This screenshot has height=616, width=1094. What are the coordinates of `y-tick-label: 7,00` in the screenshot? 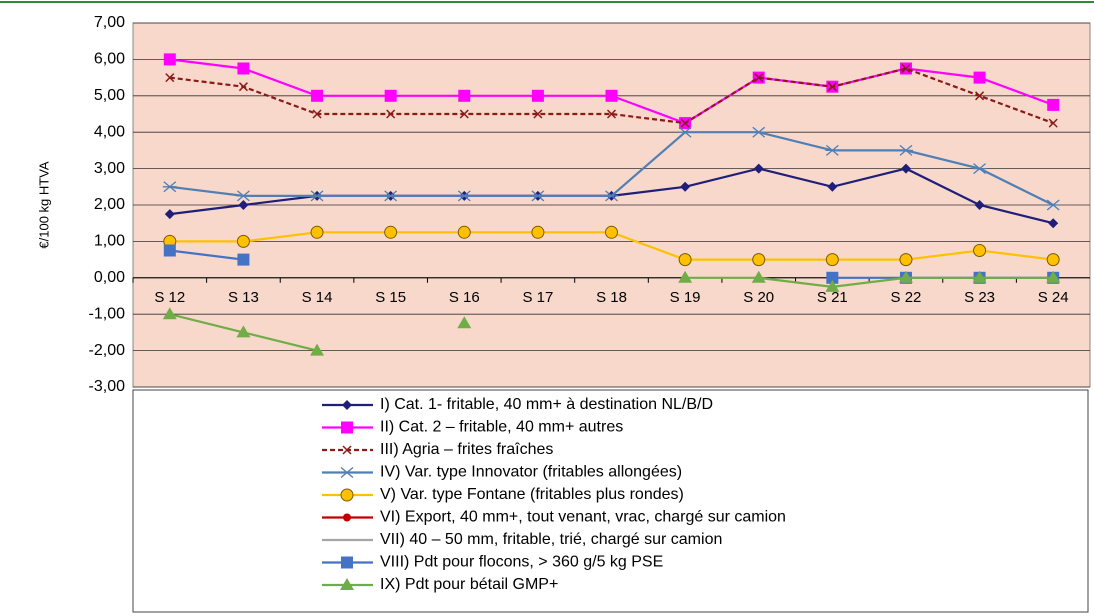 It's located at (109, 22).